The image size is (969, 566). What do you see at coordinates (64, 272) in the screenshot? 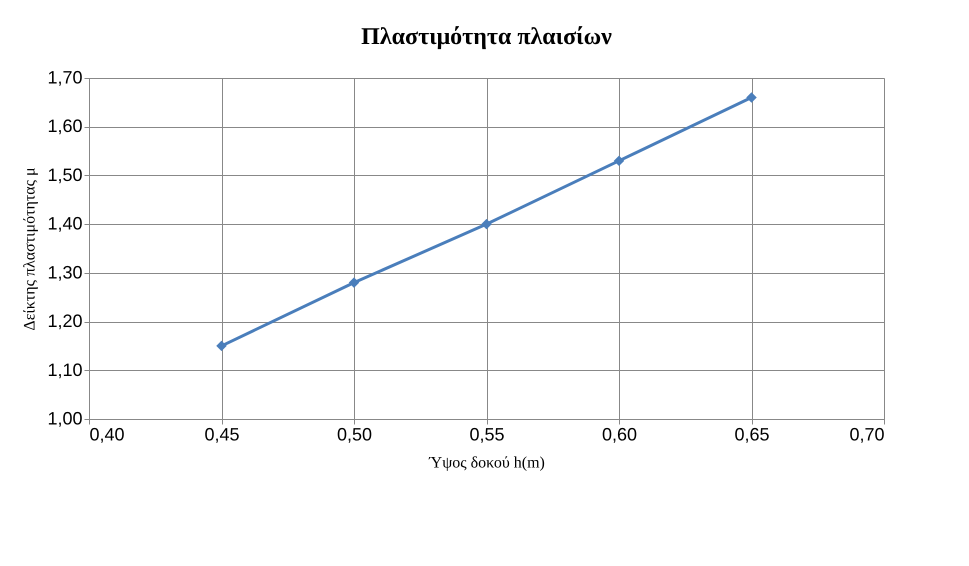
I see `y-tick-label: 1,30` at bounding box center [64, 272].